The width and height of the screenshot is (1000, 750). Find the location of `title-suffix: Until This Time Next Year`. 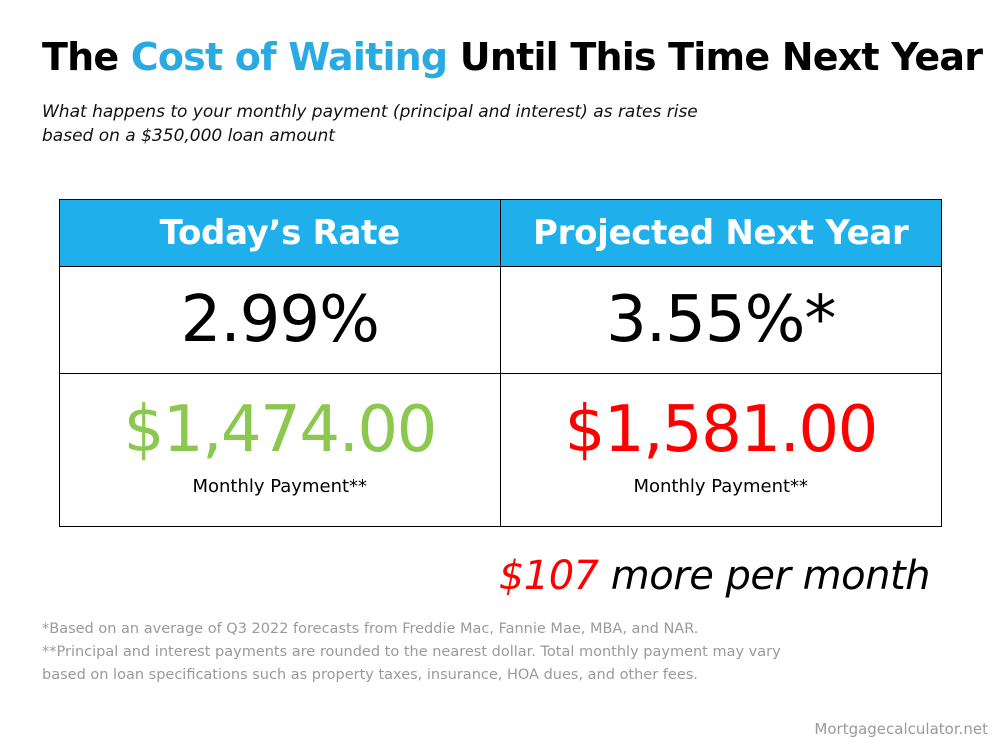

title-suffix: Until This Time Next Year is located at coordinates (715, 57).